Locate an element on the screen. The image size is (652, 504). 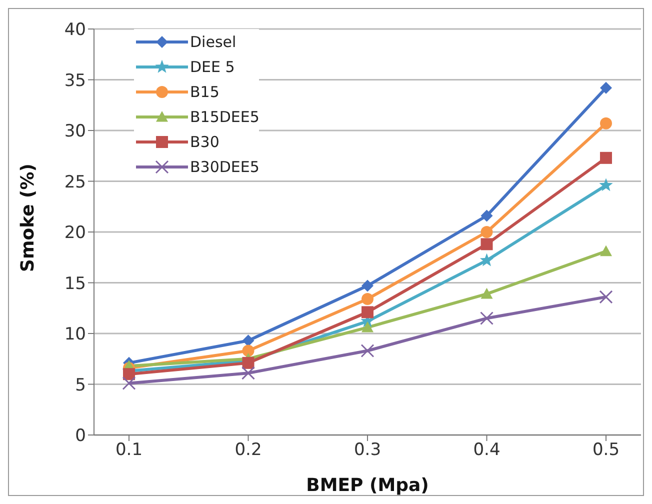
x-axis-title: BMEP (Mpa) is located at coordinates (367, 485).